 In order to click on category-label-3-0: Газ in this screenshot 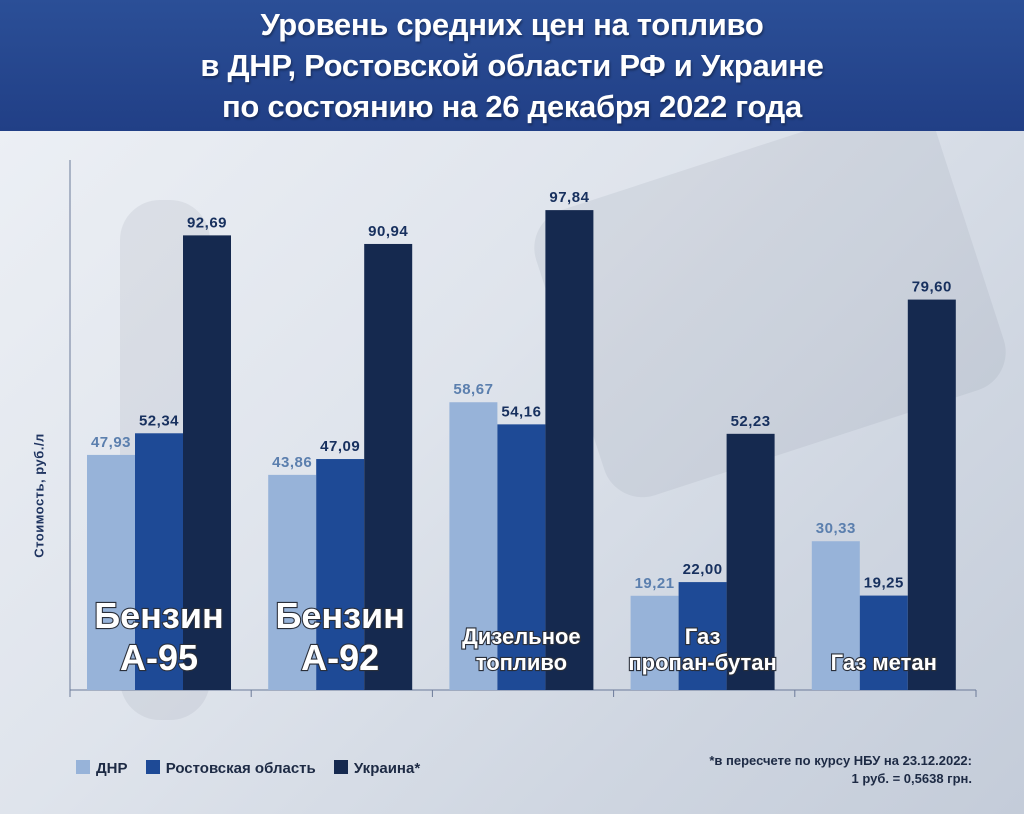, I will do `click(703, 636)`.